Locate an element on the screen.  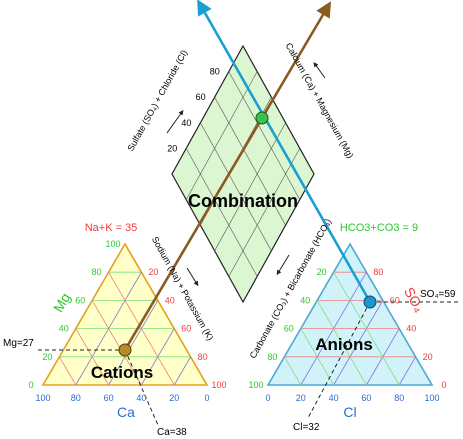
cation-ca-tick: 40 is located at coordinates (141, 398).